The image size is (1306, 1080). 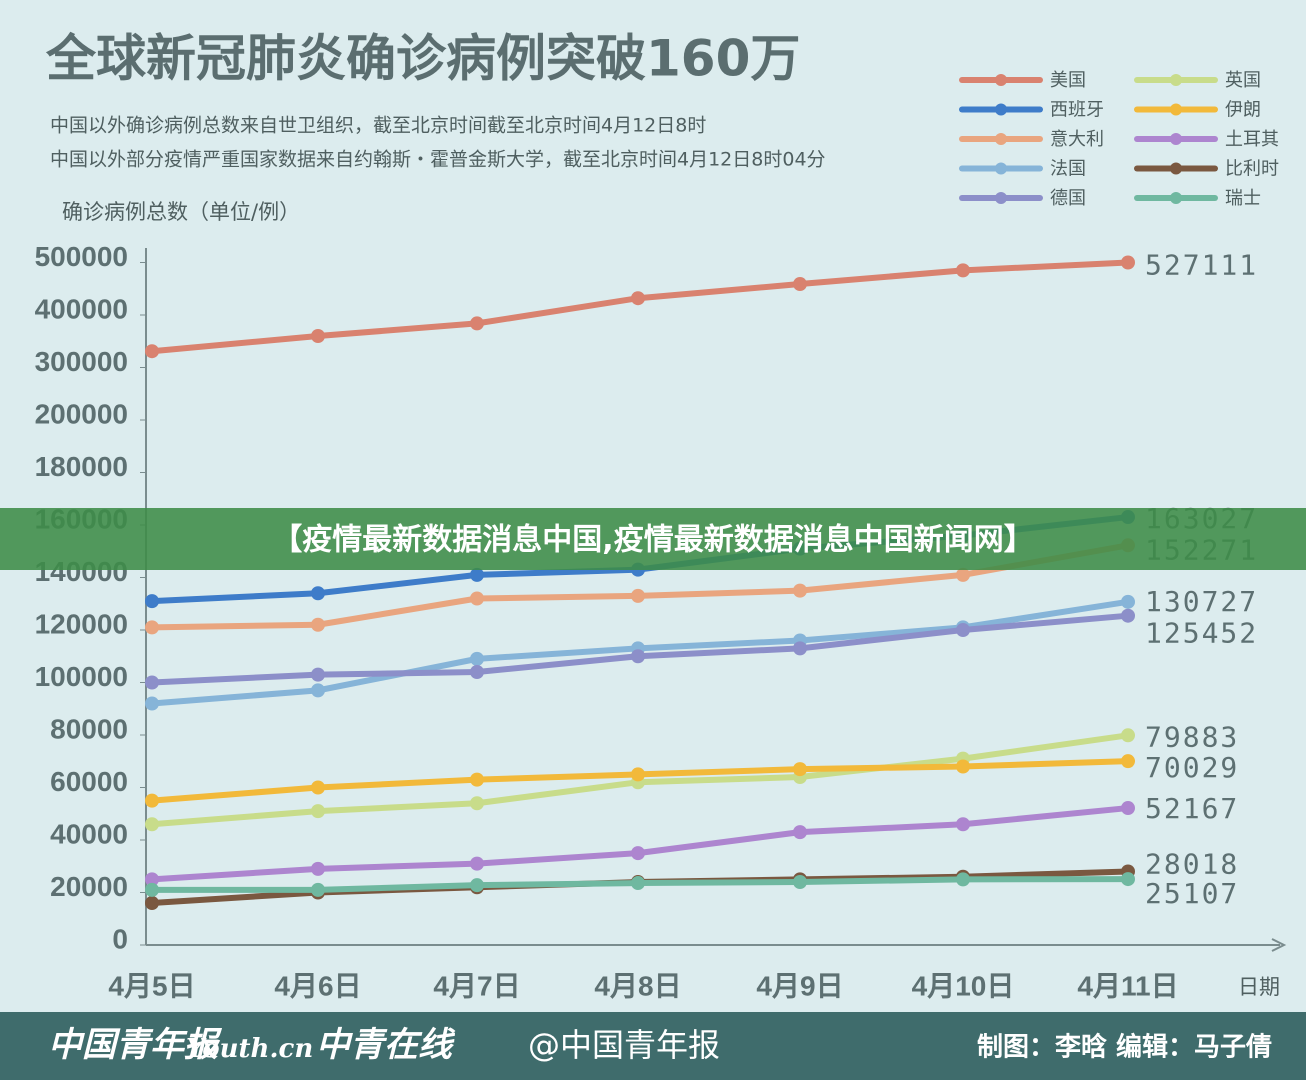 What do you see at coordinates (1243, 110) in the screenshot?
I see `legend-label: 伊朗` at bounding box center [1243, 110].